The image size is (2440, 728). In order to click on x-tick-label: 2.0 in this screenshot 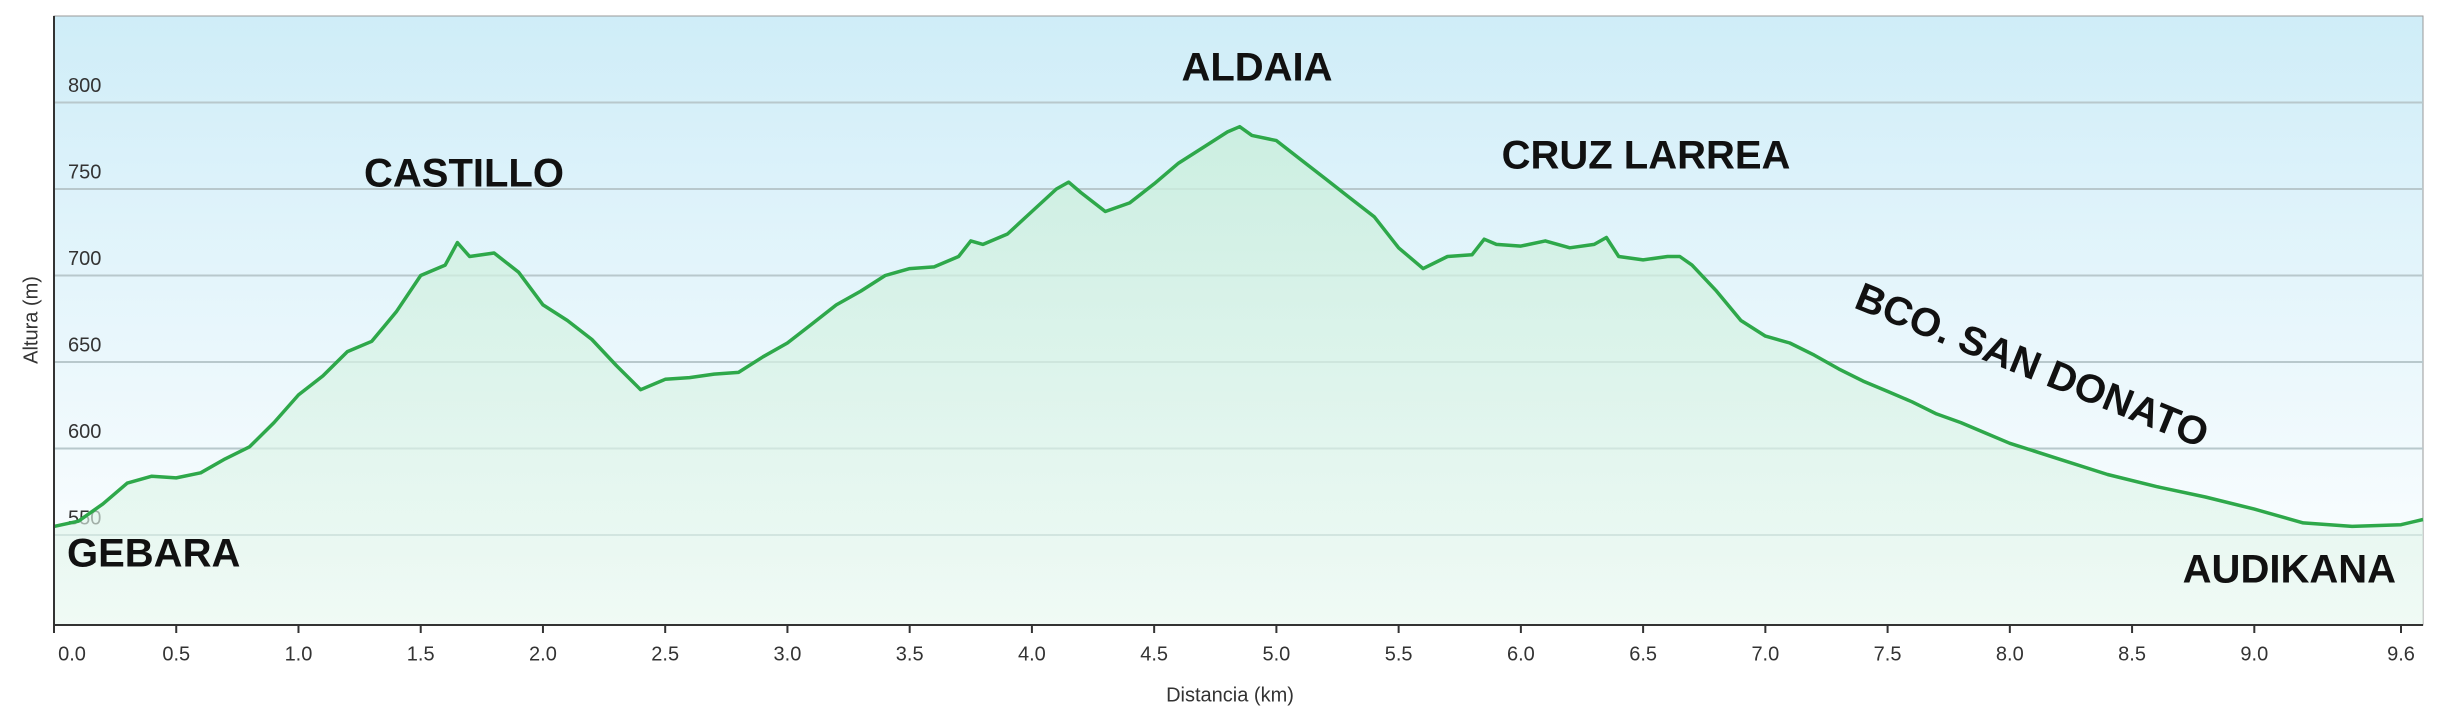, I will do `click(543, 654)`.